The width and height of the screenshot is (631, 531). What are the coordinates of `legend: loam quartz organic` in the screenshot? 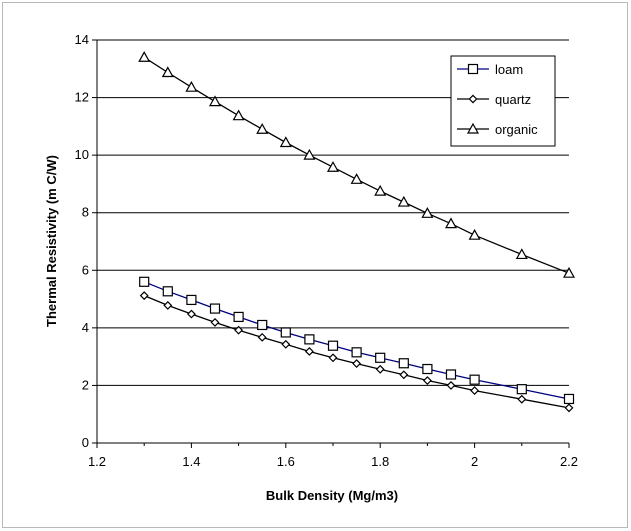 It's located at (503, 101).